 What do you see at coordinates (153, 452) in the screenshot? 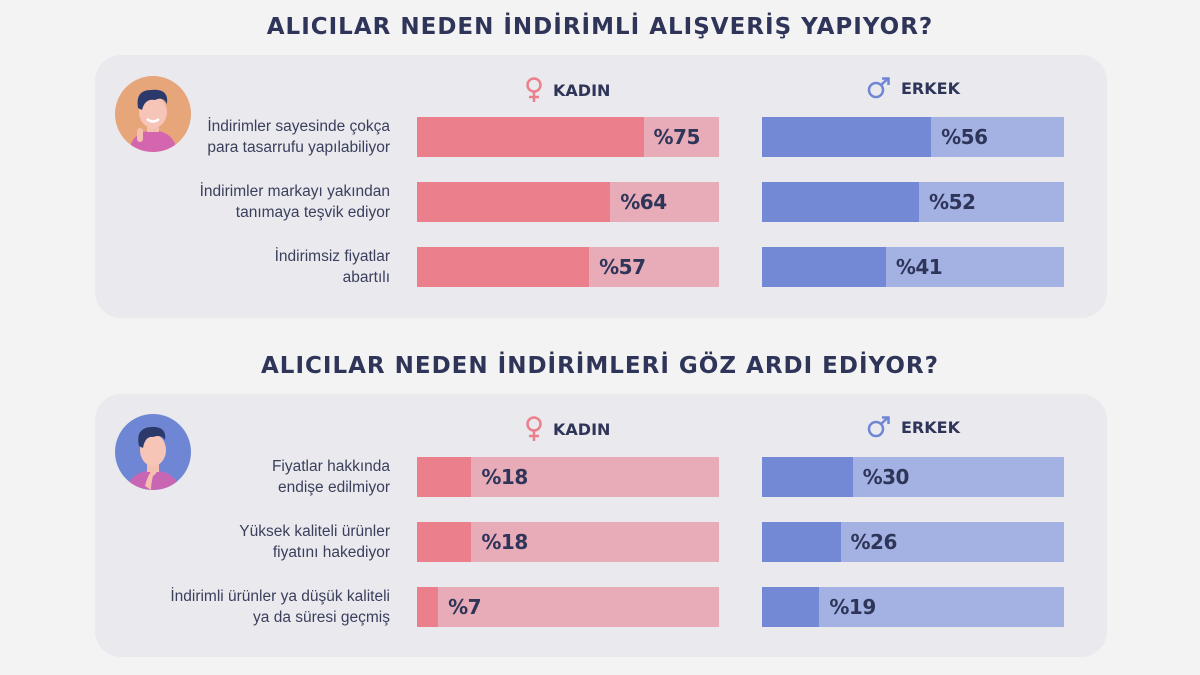
I see `avatar-thinking-woman` at bounding box center [153, 452].